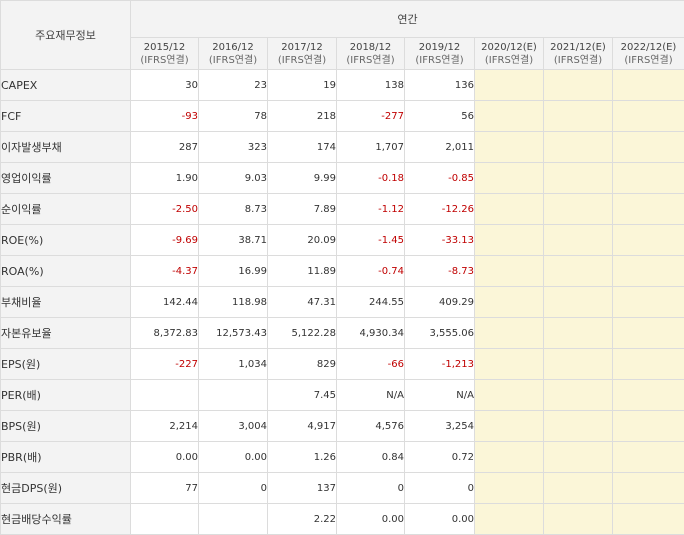 This screenshot has height=535, width=684. What do you see at coordinates (302, 519) in the screenshot?
I see `value-cell: 2.22` at bounding box center [302, 519].